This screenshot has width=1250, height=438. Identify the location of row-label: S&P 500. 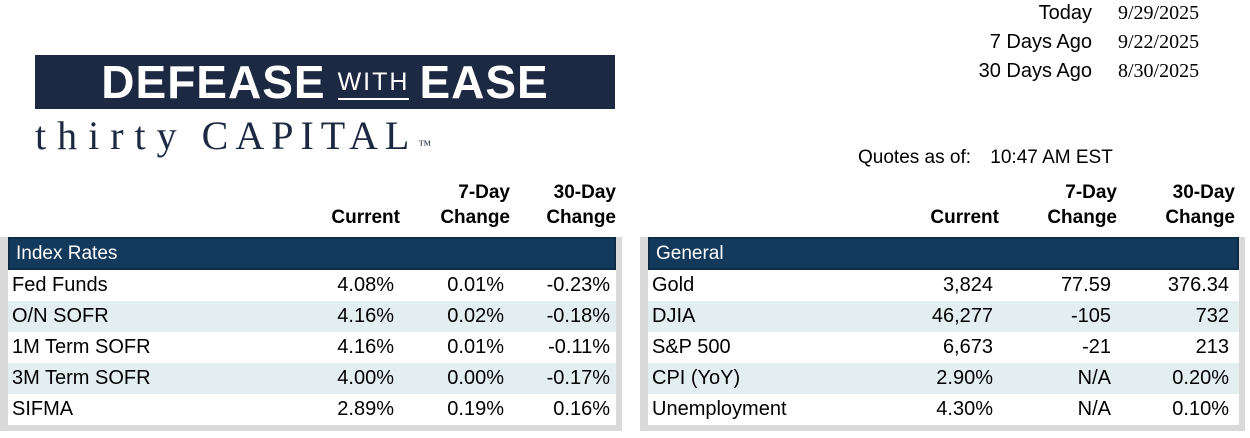
(691, 347).